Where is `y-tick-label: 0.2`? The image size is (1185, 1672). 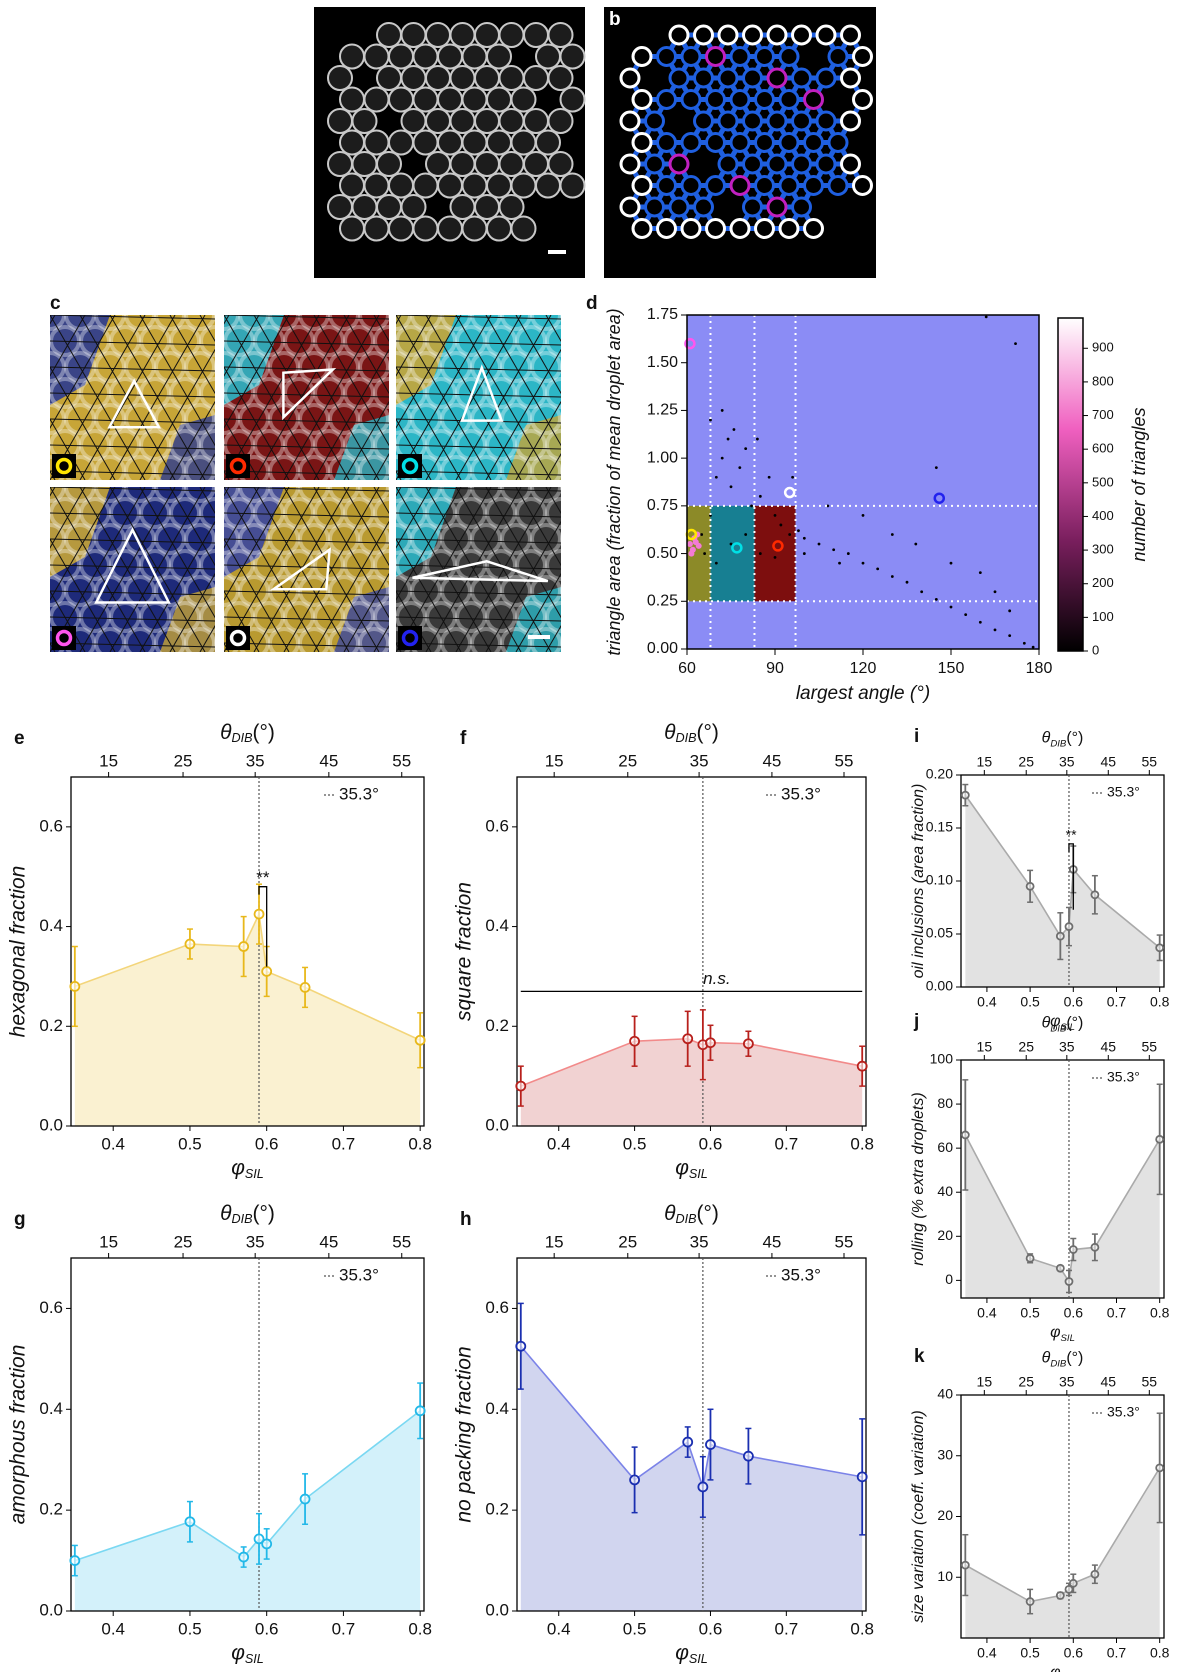
y-tick-label: 0.2 is located at coordinates (51, 1509).